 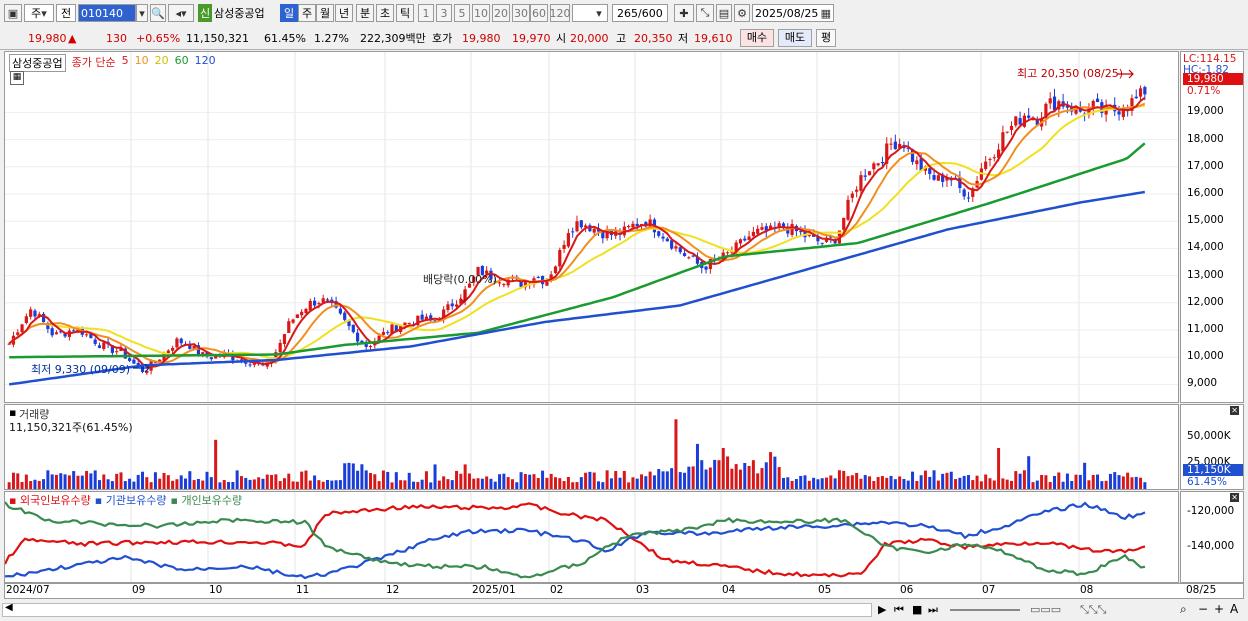 What do you see at coordinates (1125, 74) in the screenshot?
I see `high-arrow-icon` at bounding box center [1125, 74].